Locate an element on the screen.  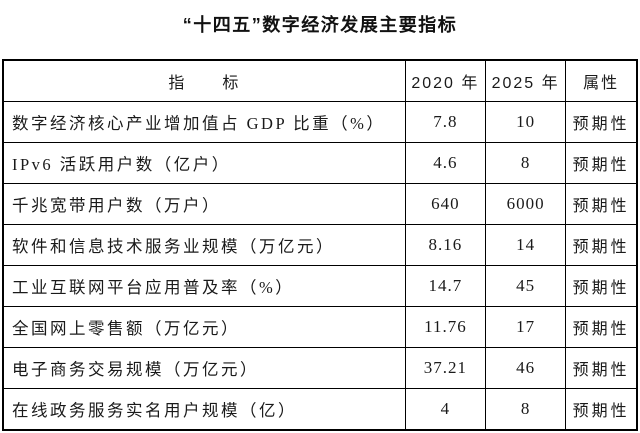
cell-indicator: 软件和信息技术服务业规模（万亿元） is located at coordinates (204, 245).